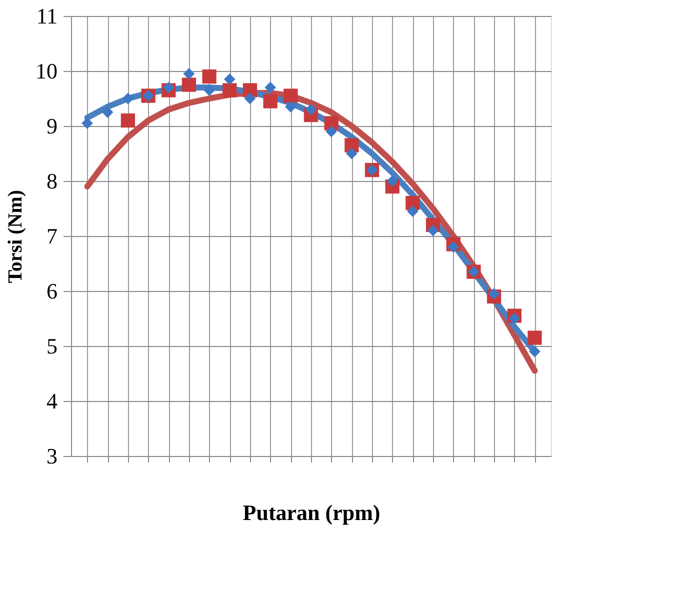 Image resolution: width=683 pixels, height=590 pixels. I want to click on y-tick-label: 9, so click(52, 126).